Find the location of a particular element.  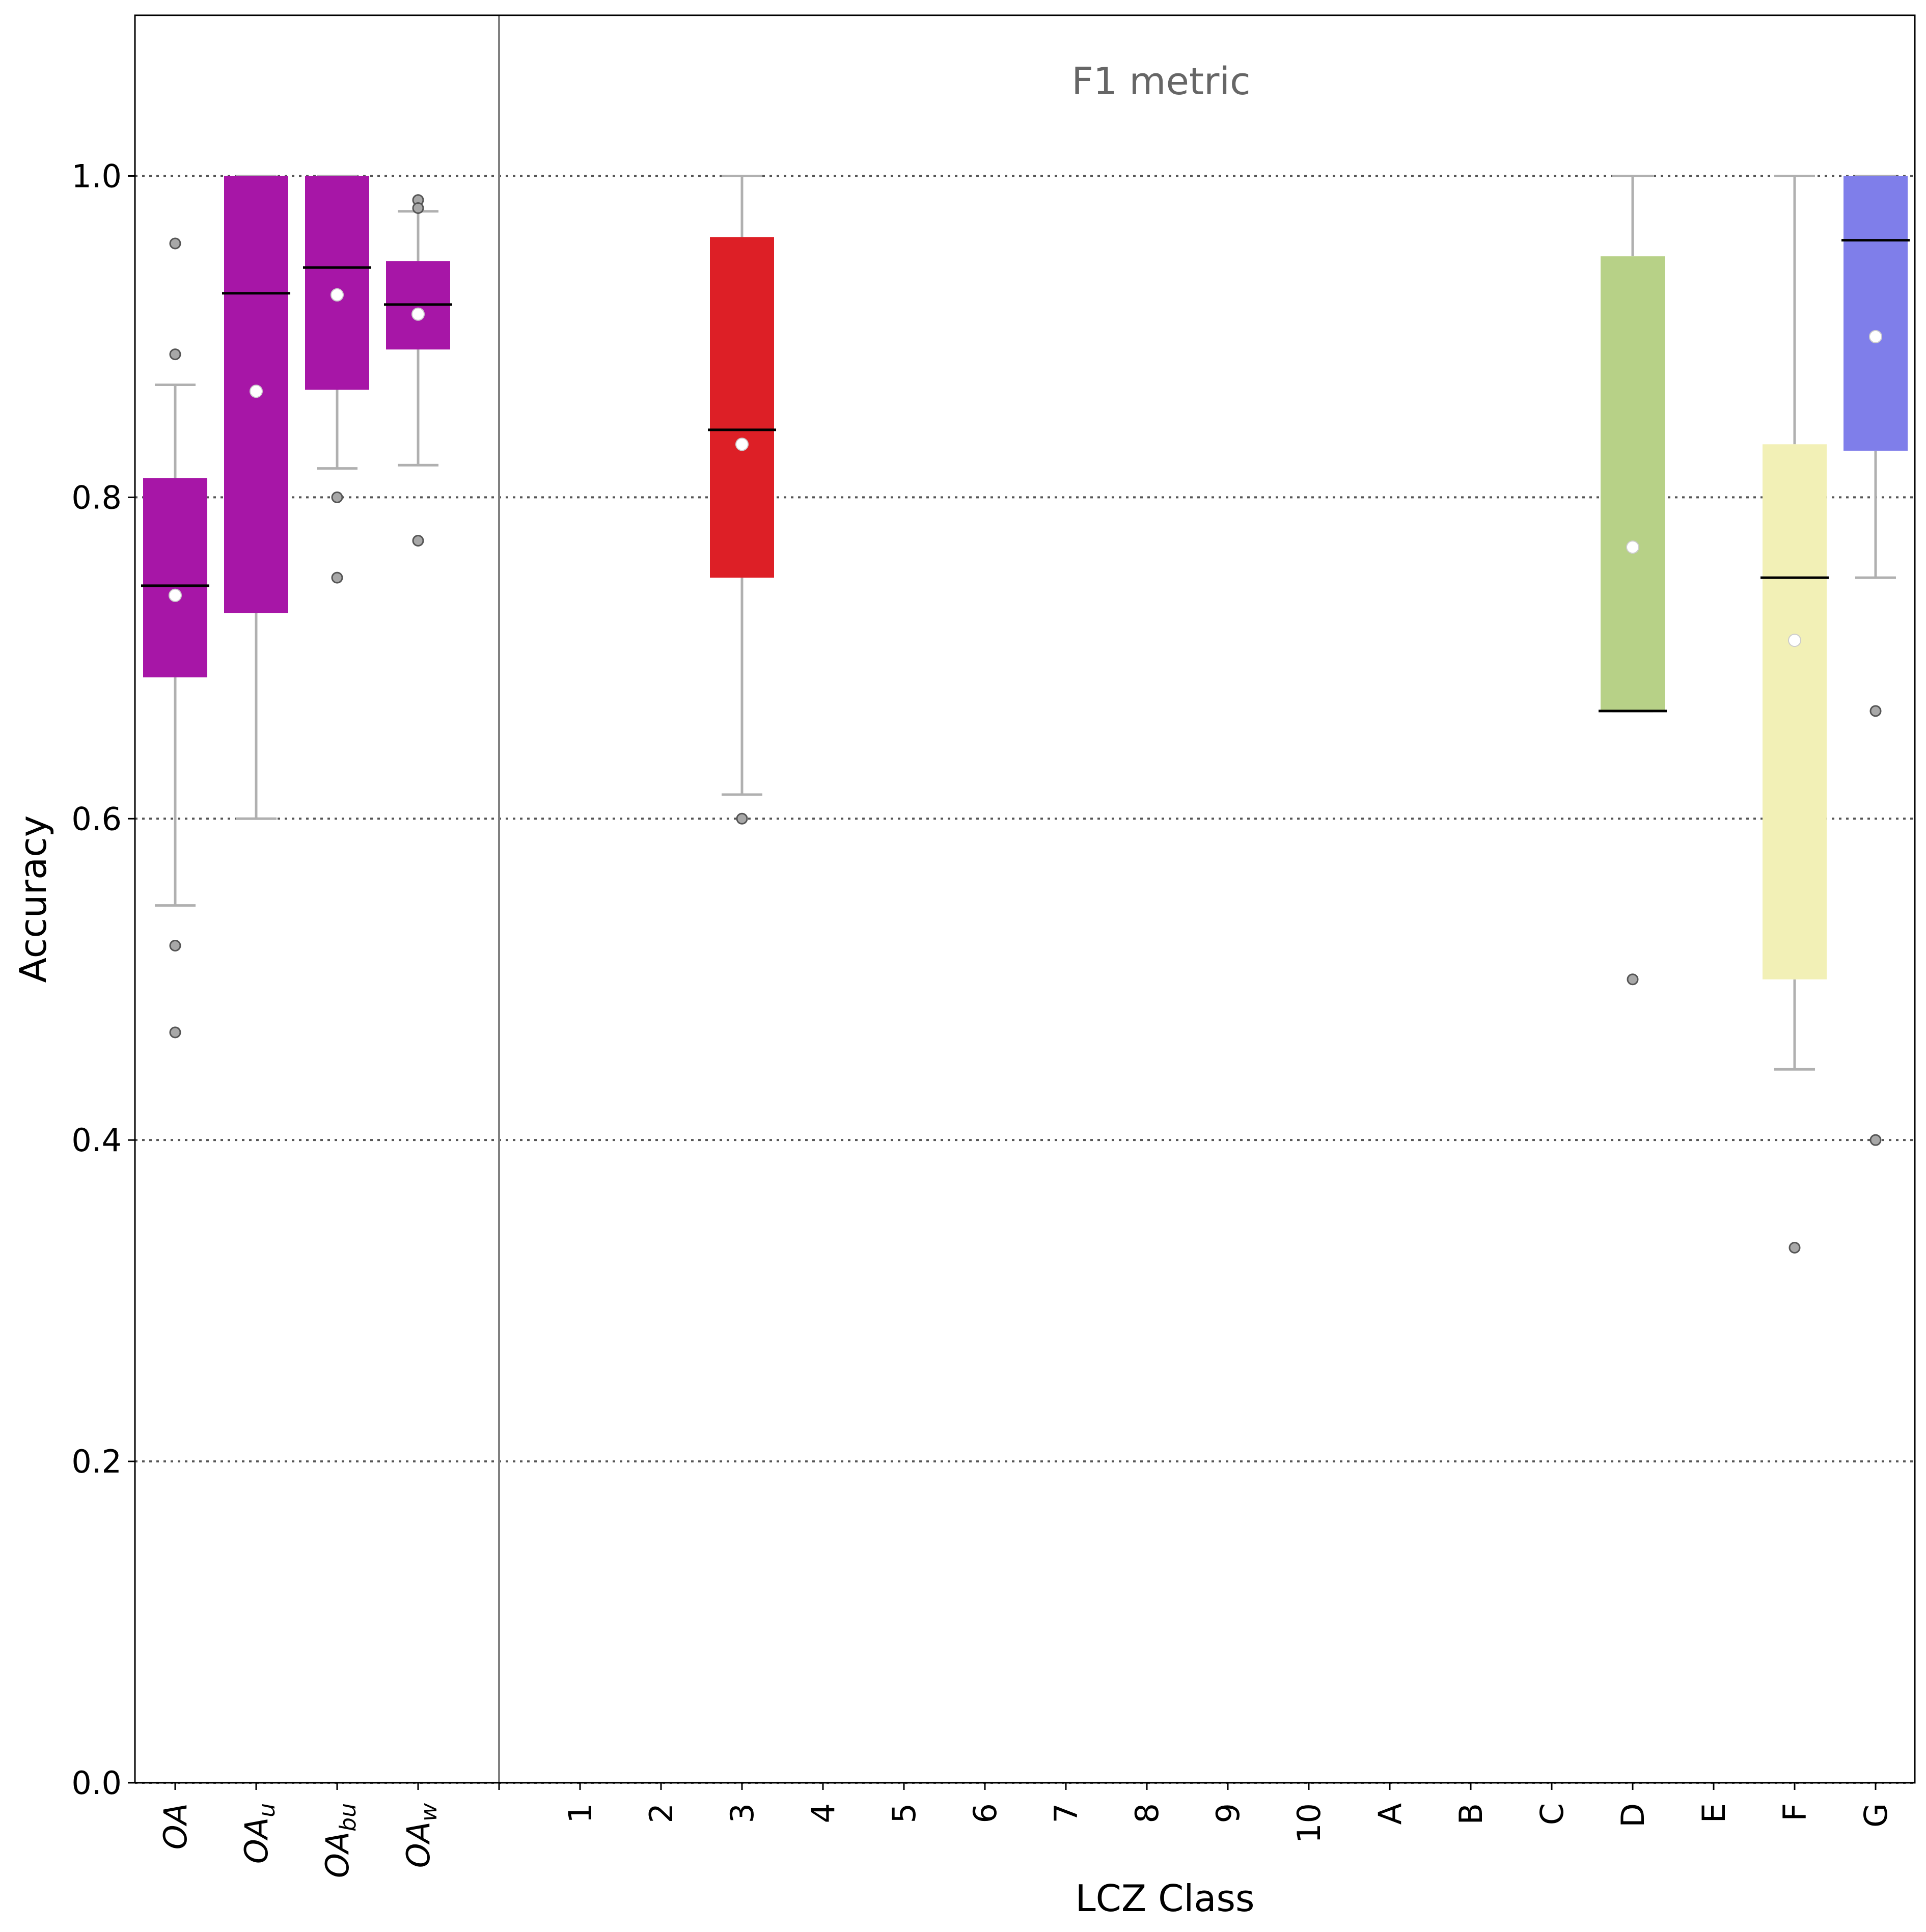

box-OAw is located at coordinates (418, 370).